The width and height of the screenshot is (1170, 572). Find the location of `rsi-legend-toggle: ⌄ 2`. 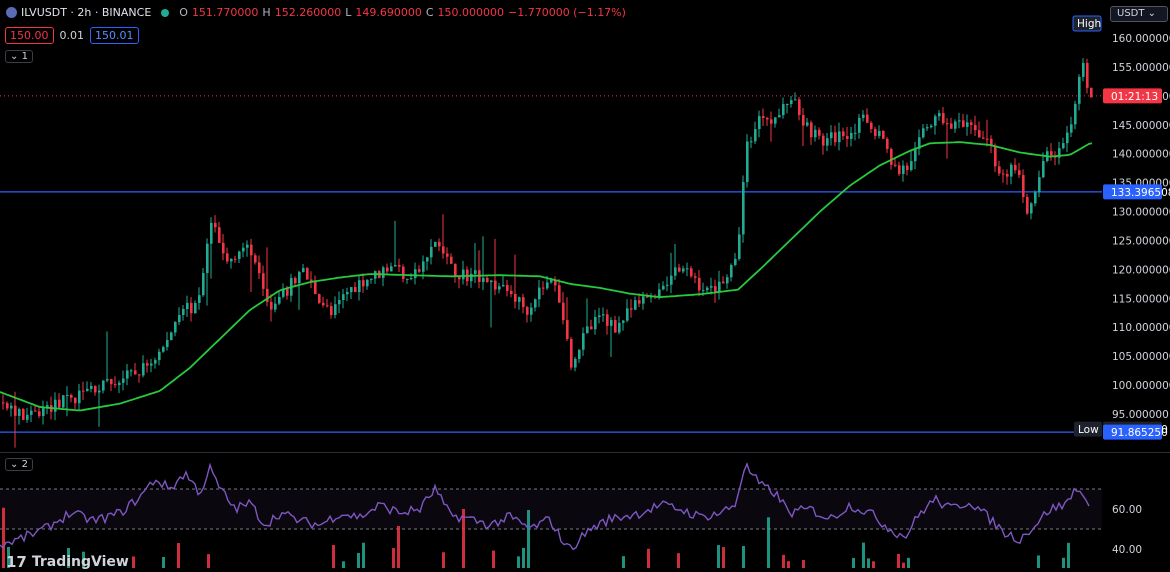

rsi-legend-toggle: ⌄ 2 is located at coordinates (19, 464).